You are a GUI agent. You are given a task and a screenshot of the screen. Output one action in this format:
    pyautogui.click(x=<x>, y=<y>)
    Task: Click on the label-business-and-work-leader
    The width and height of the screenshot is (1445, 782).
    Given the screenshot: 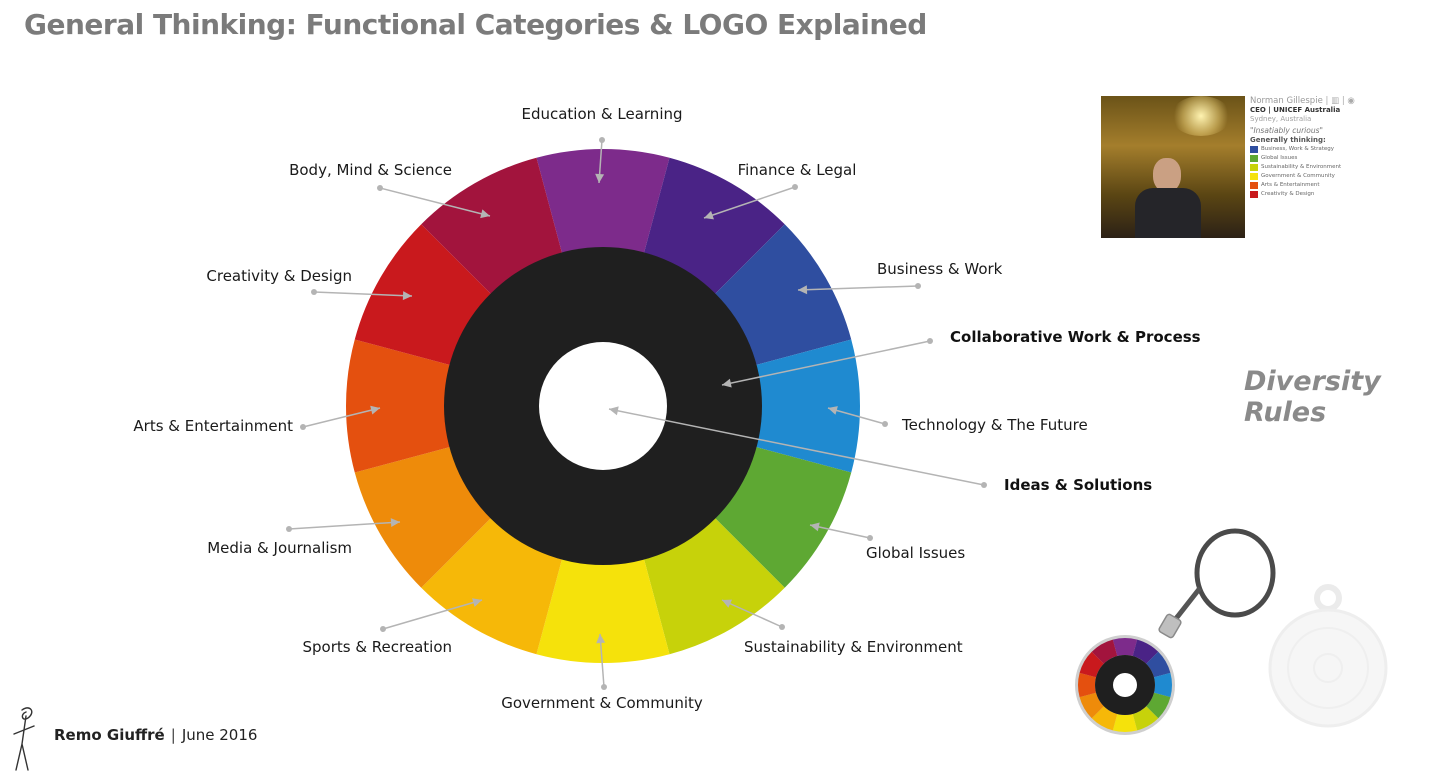 What is the action you would take?
    pyautogui.click(x=858, y=288)
    